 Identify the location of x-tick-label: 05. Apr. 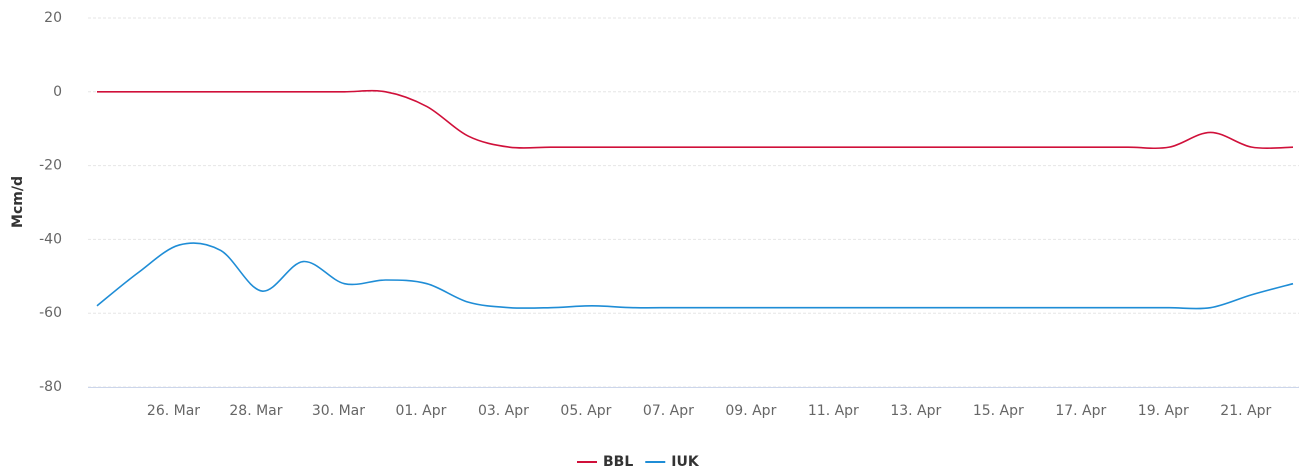
(585, 411).